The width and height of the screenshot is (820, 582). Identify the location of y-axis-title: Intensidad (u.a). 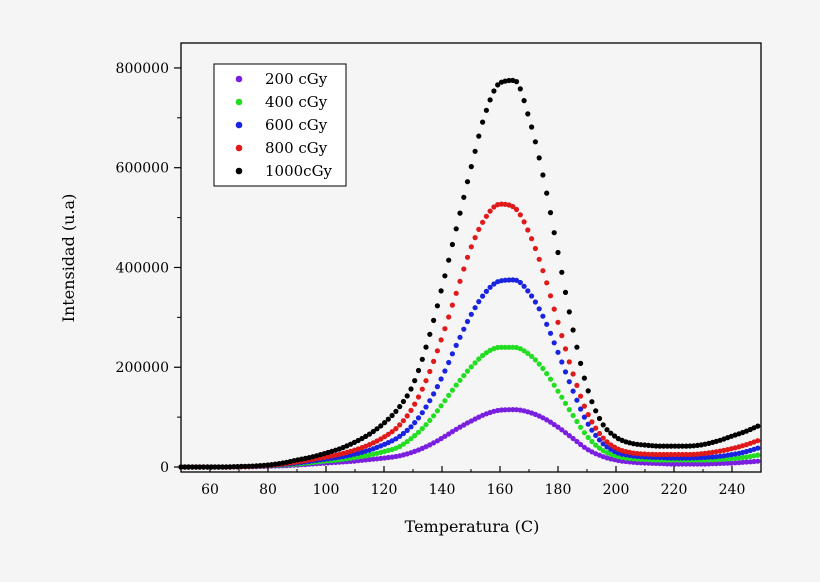
(68, 258).